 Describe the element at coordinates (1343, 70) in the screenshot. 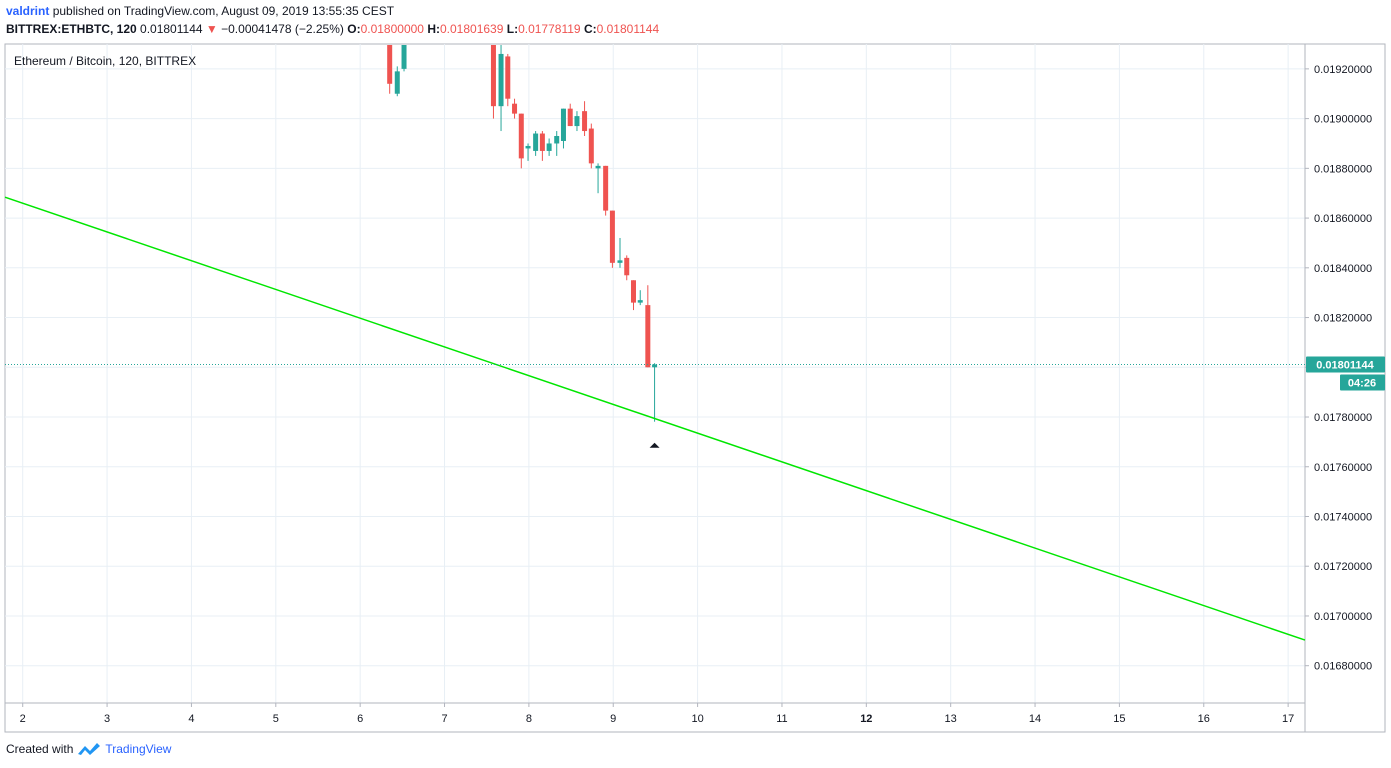

I see `y-tick-label: 0.01920000` at that location.